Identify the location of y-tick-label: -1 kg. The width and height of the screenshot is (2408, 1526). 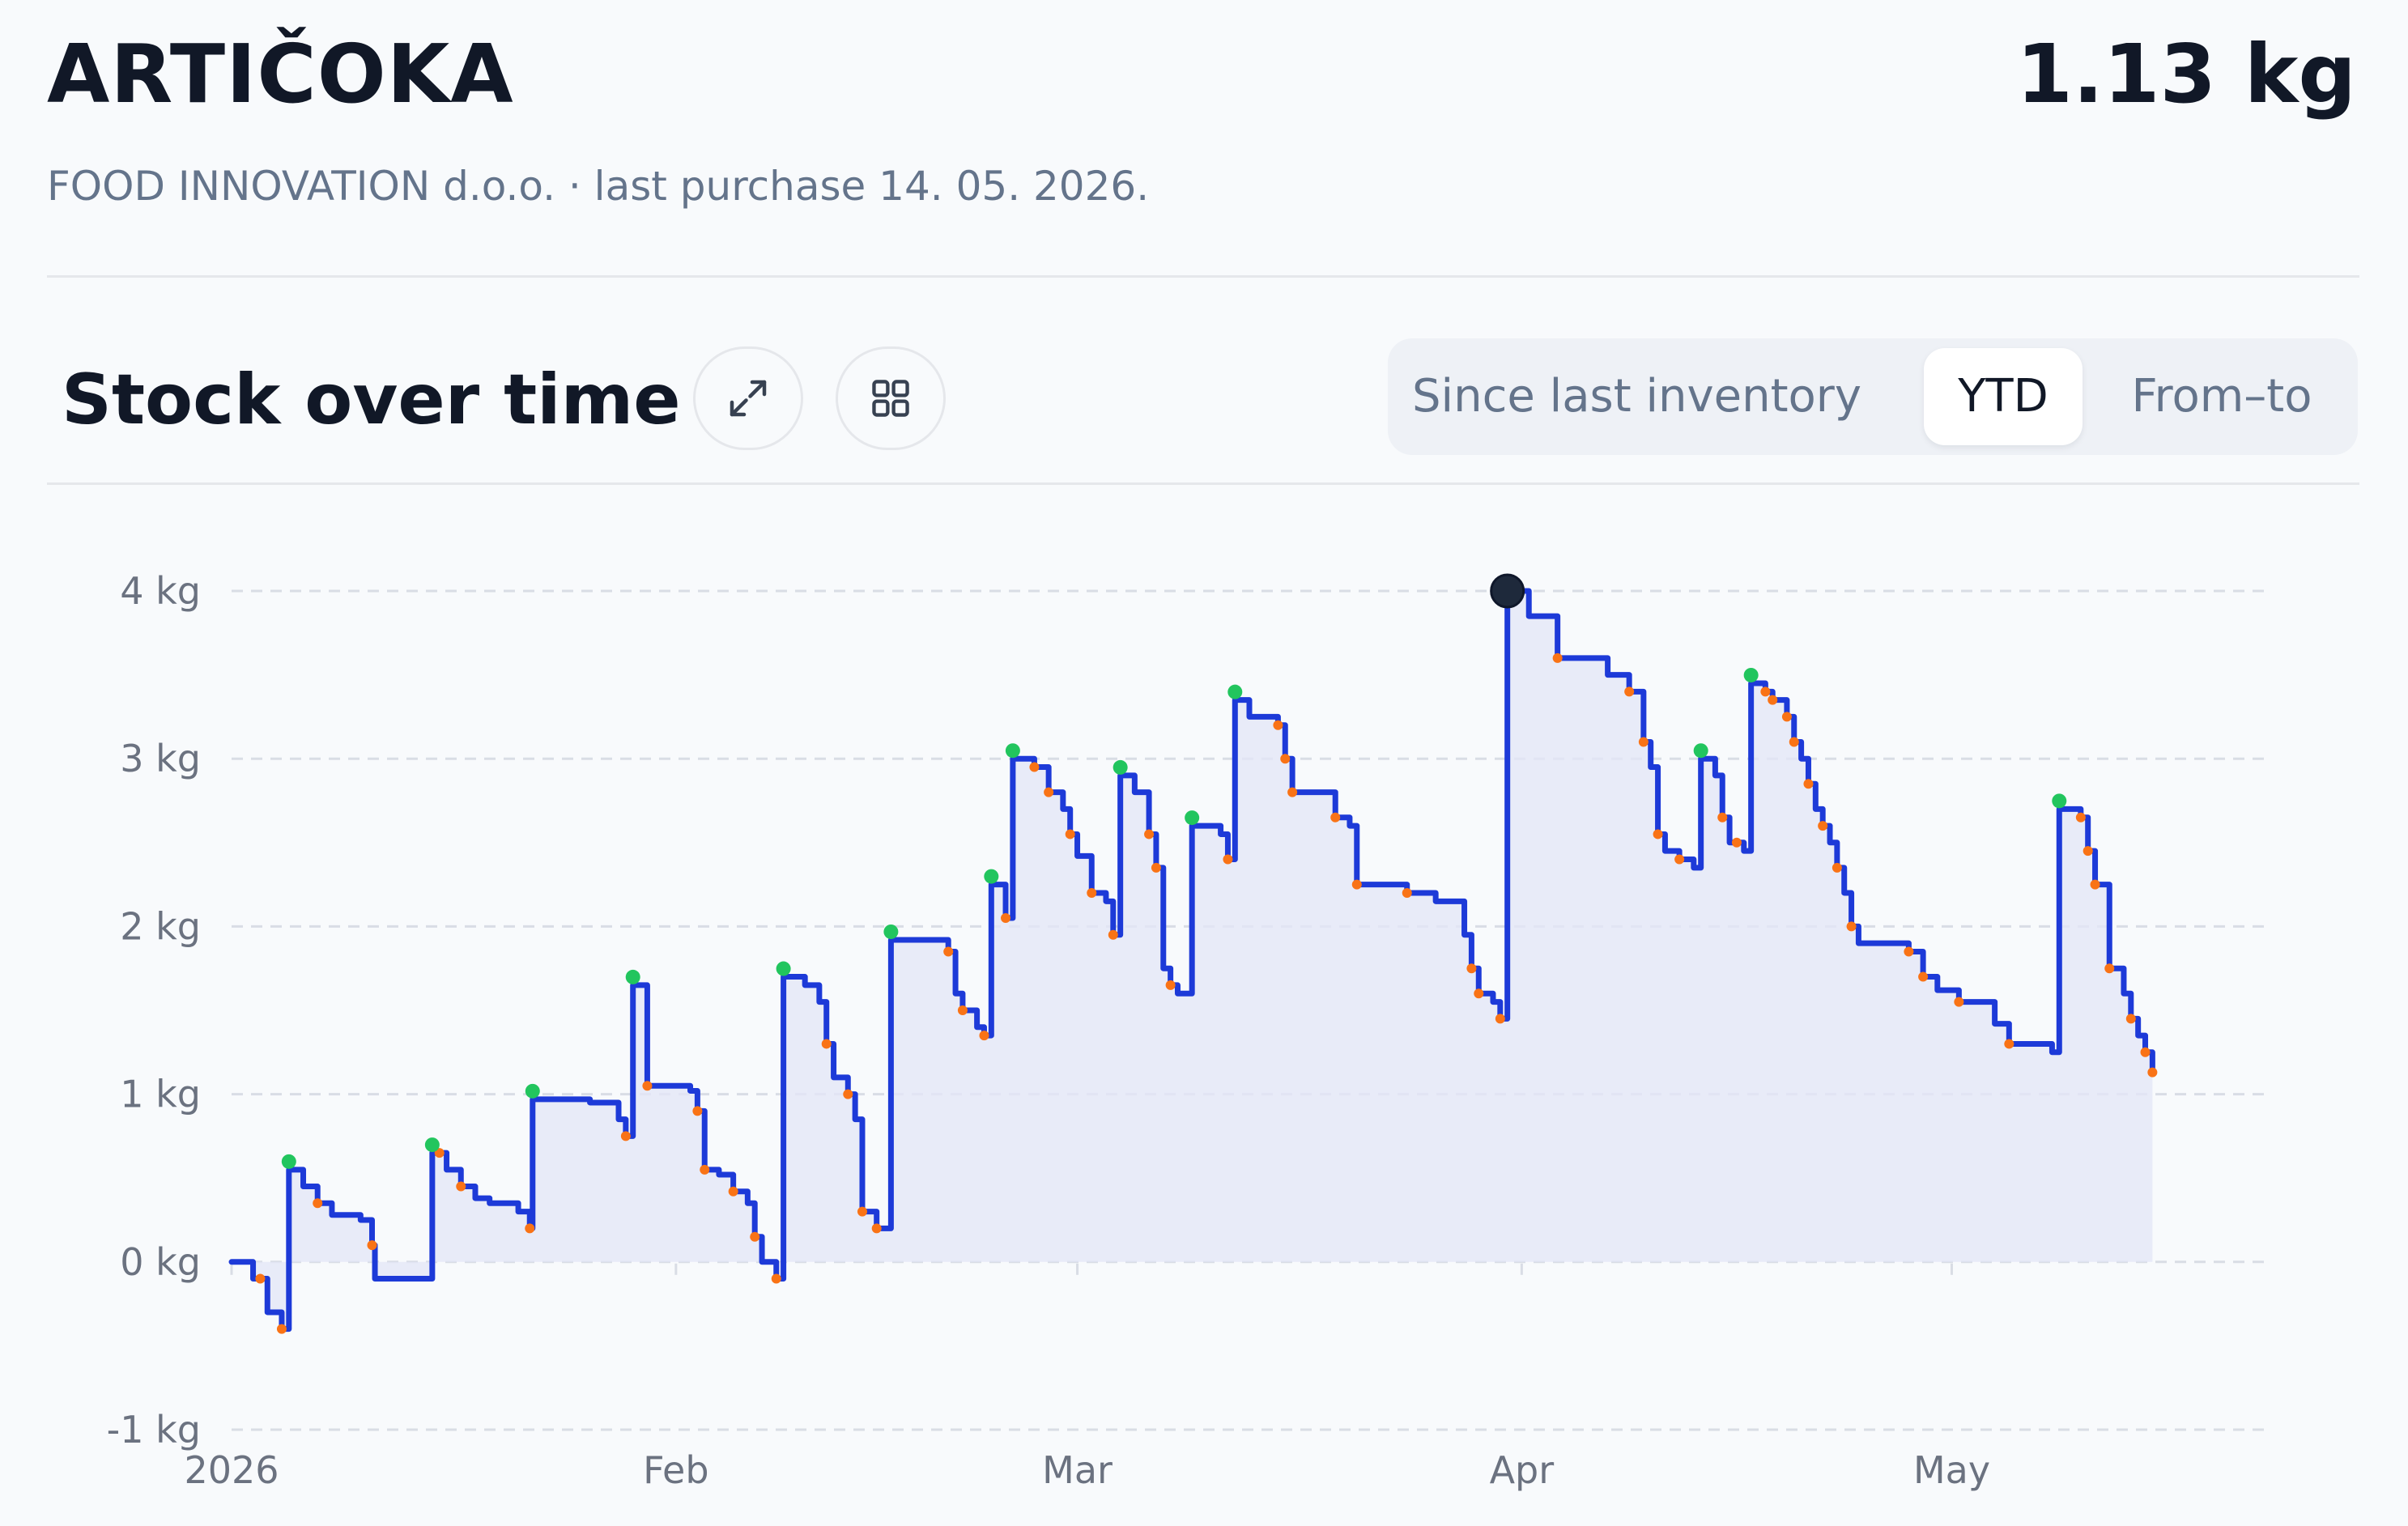
(154, 1430).